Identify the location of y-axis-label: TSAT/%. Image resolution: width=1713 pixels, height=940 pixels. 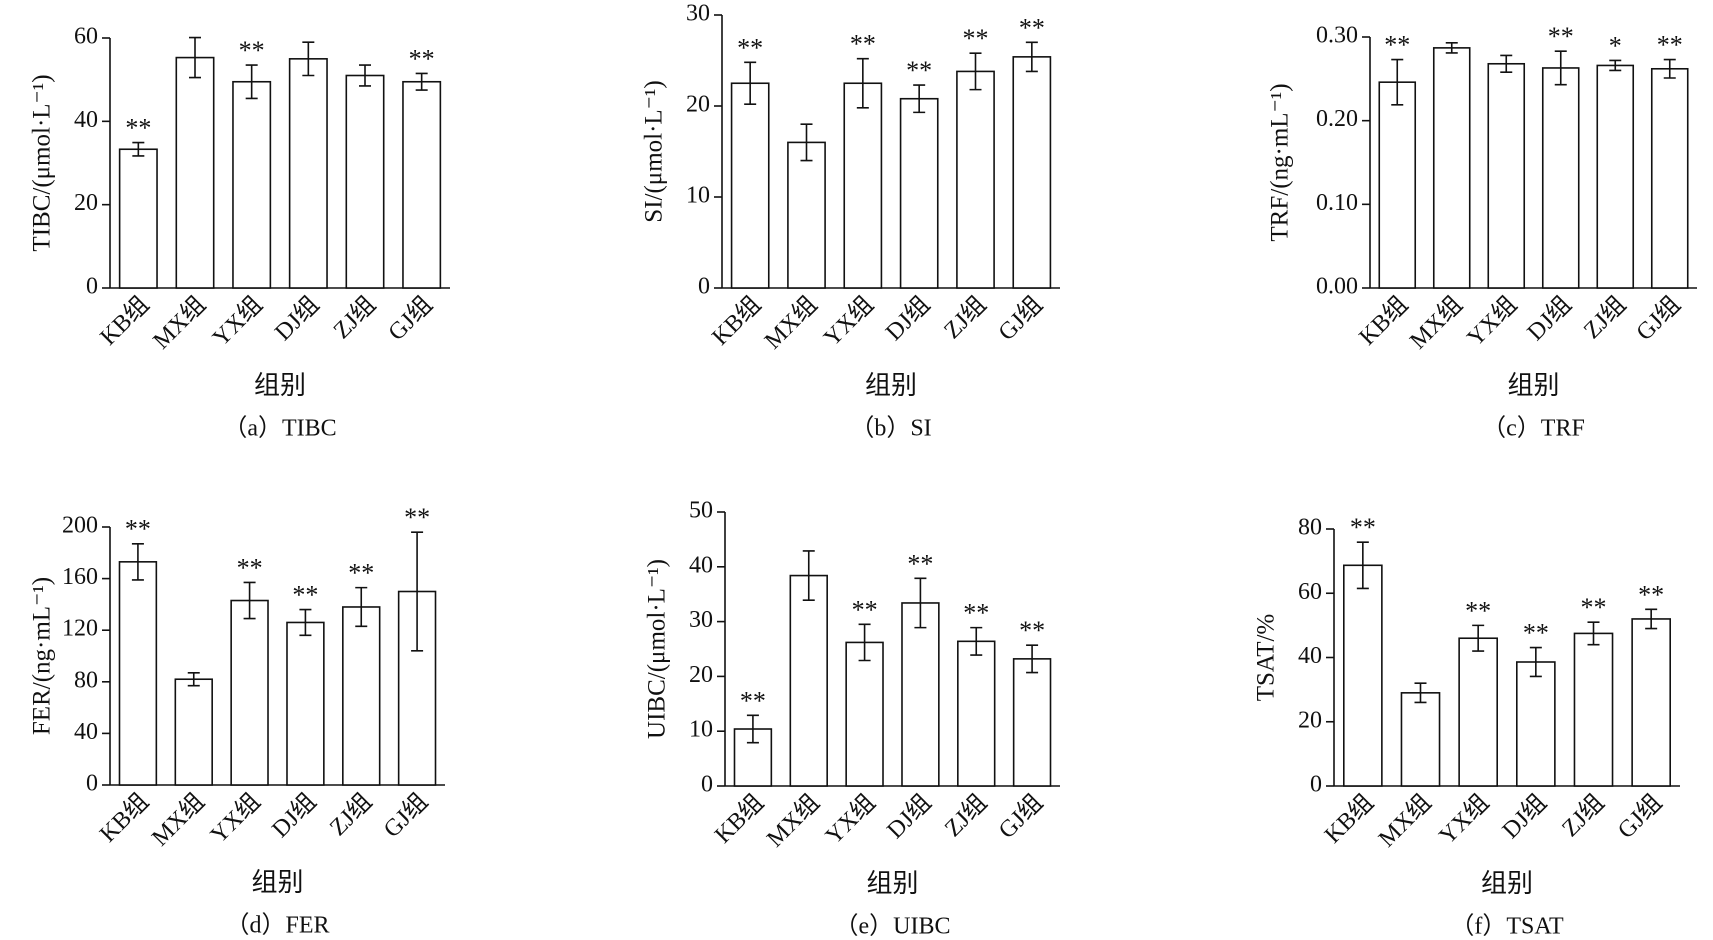
(1266, 658).